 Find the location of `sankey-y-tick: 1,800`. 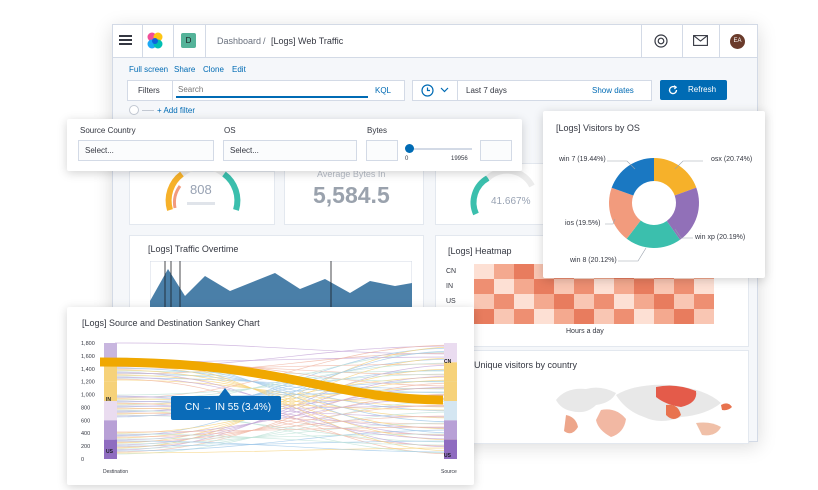

sankey-y-tick: 1,800 is located at coordinates (88, 344).